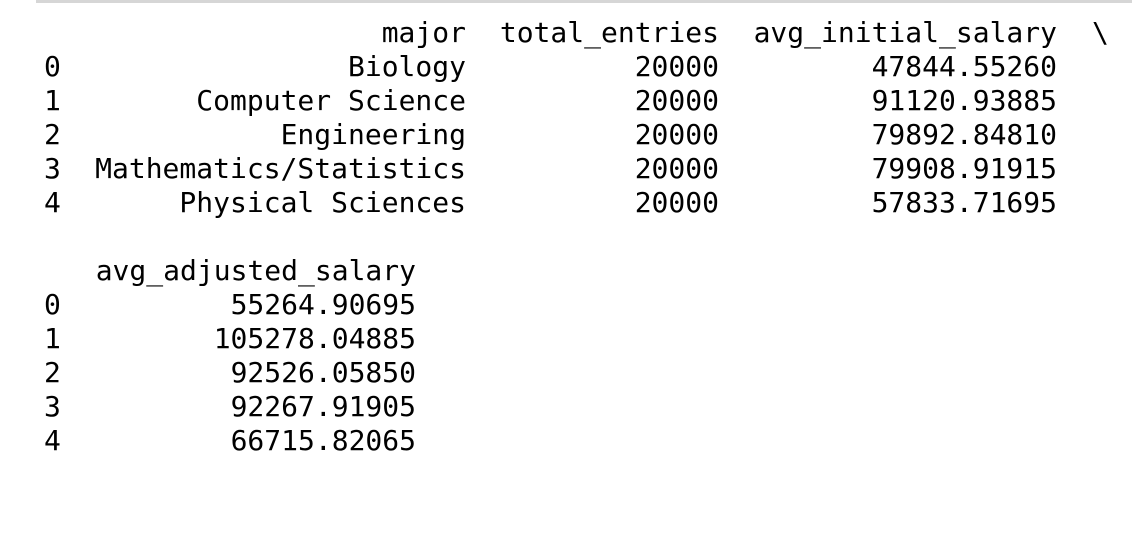 Image resolution: width=1132 pixels, height=560 pixels. Describe the element at coordinates (323, 406) in the screenshot. I see `cell-avg-adjusted-salary: 92267.91905` at that location.